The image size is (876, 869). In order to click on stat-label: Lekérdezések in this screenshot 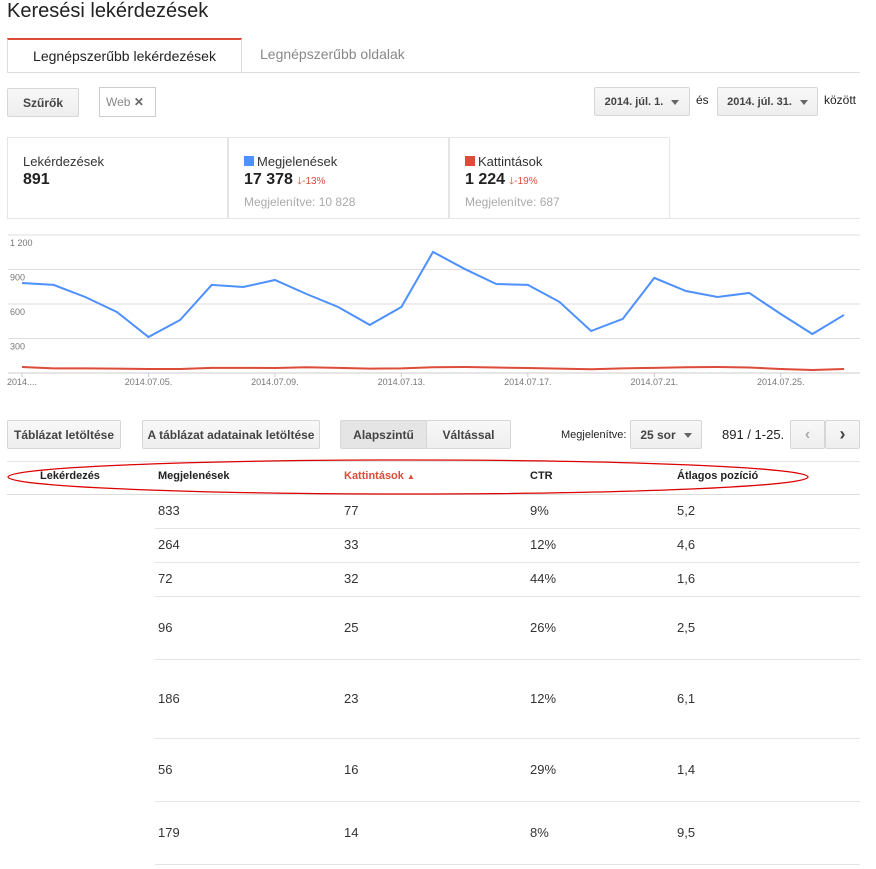, I will do `click(63, 161)`.